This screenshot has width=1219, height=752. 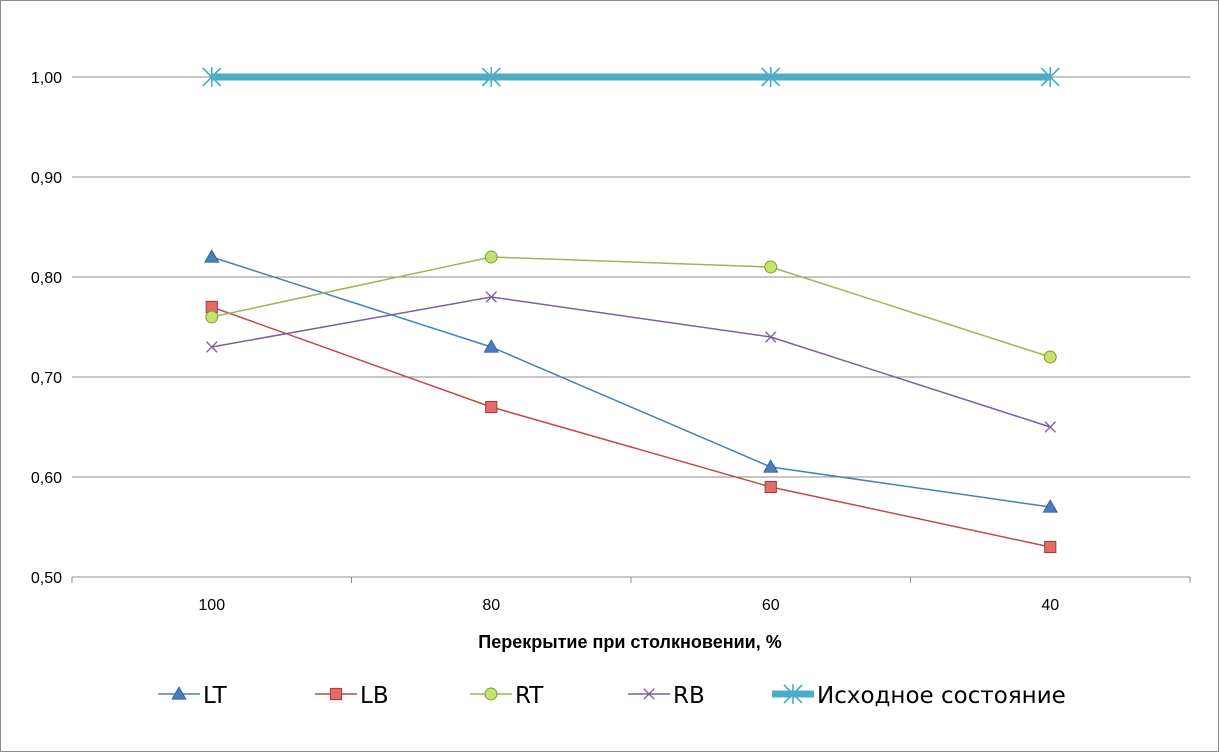 I want to click on legend-item: LB, so click(x=352, y=696).